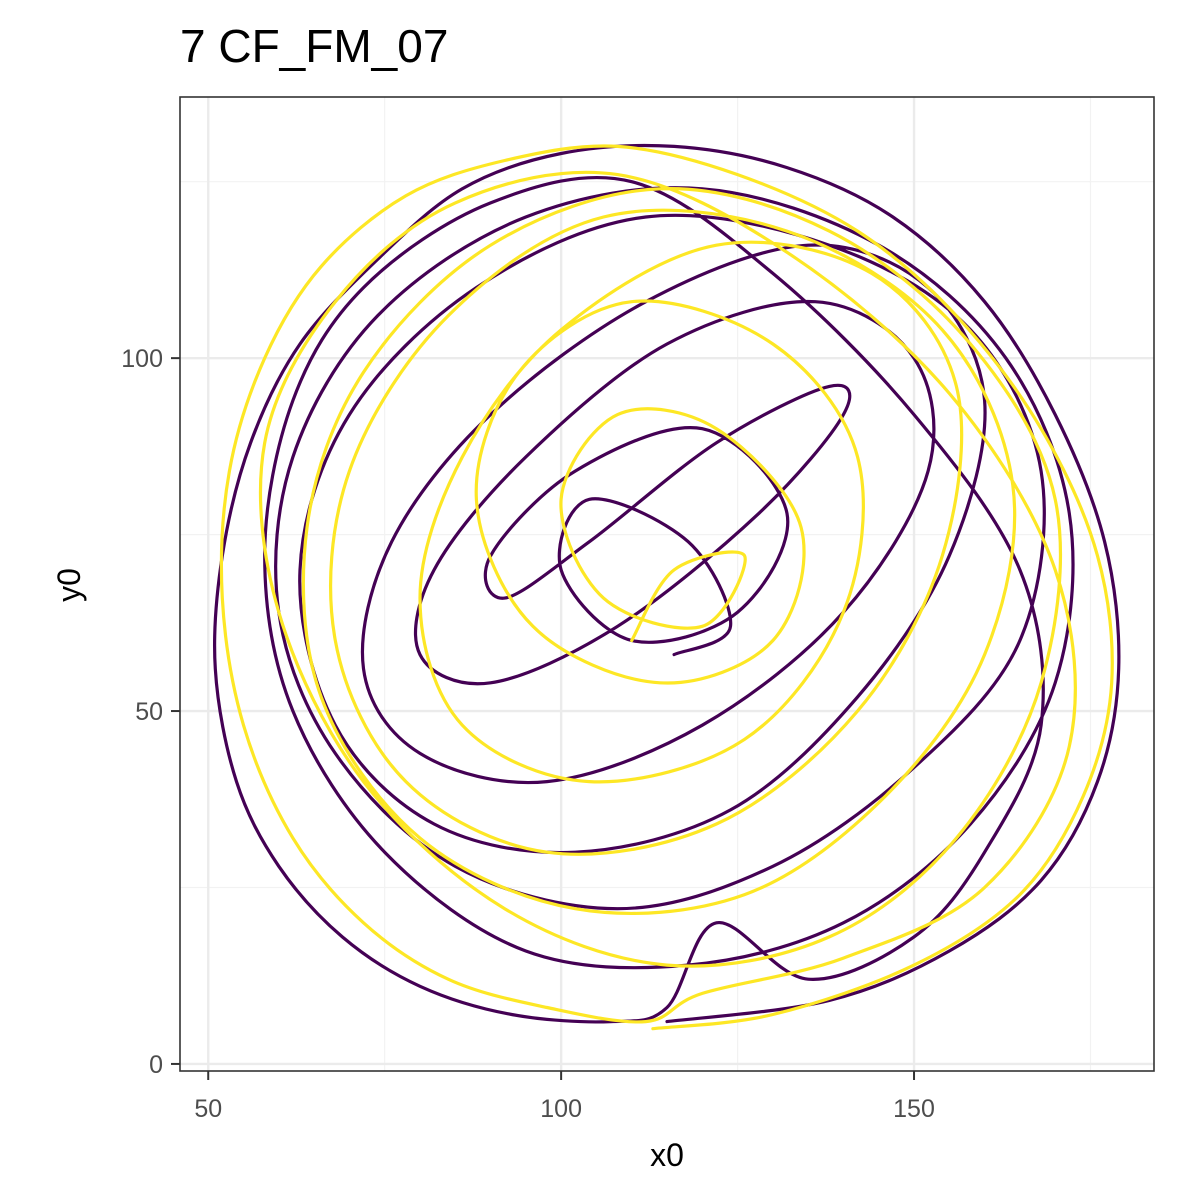 This screenshot has height=1200, width=1200. I want to click on x-tick-label-0: 50, so click(208, 1109).